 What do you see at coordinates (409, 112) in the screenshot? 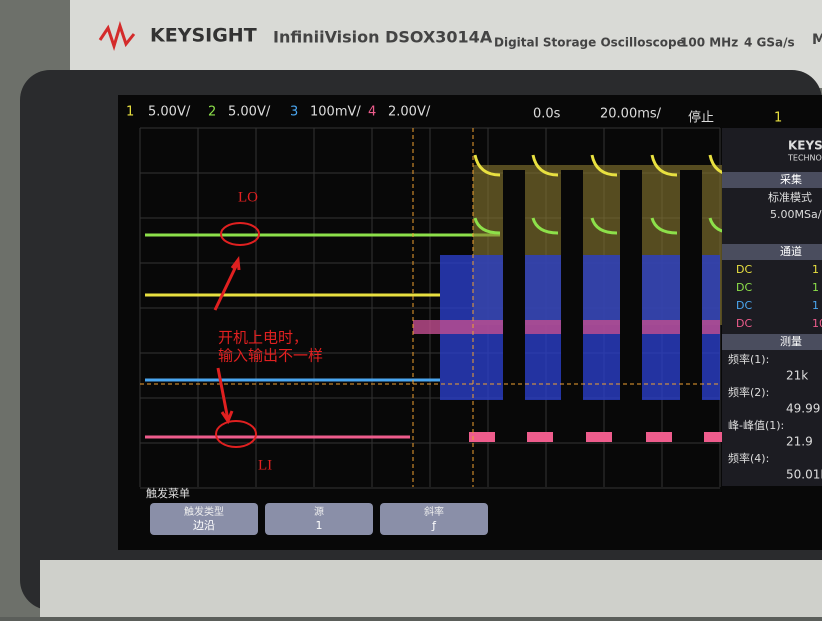
I see `ch4-scale: 2.00V/` at bounding box center [409, 112].